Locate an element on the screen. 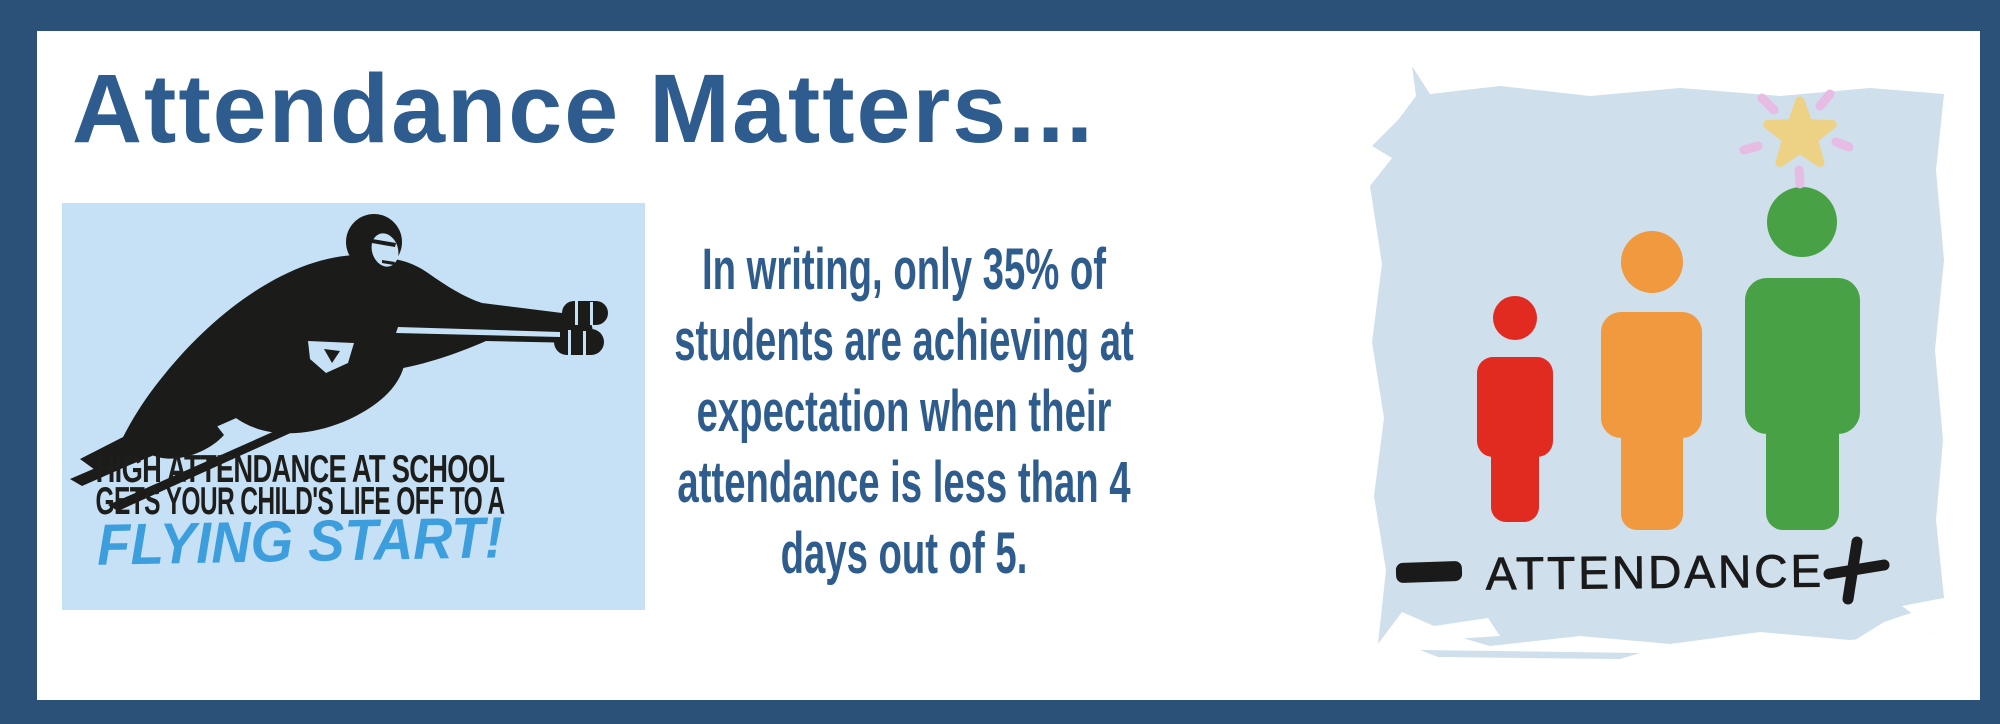  torso-and-arms is located at coordinates (436, 315).